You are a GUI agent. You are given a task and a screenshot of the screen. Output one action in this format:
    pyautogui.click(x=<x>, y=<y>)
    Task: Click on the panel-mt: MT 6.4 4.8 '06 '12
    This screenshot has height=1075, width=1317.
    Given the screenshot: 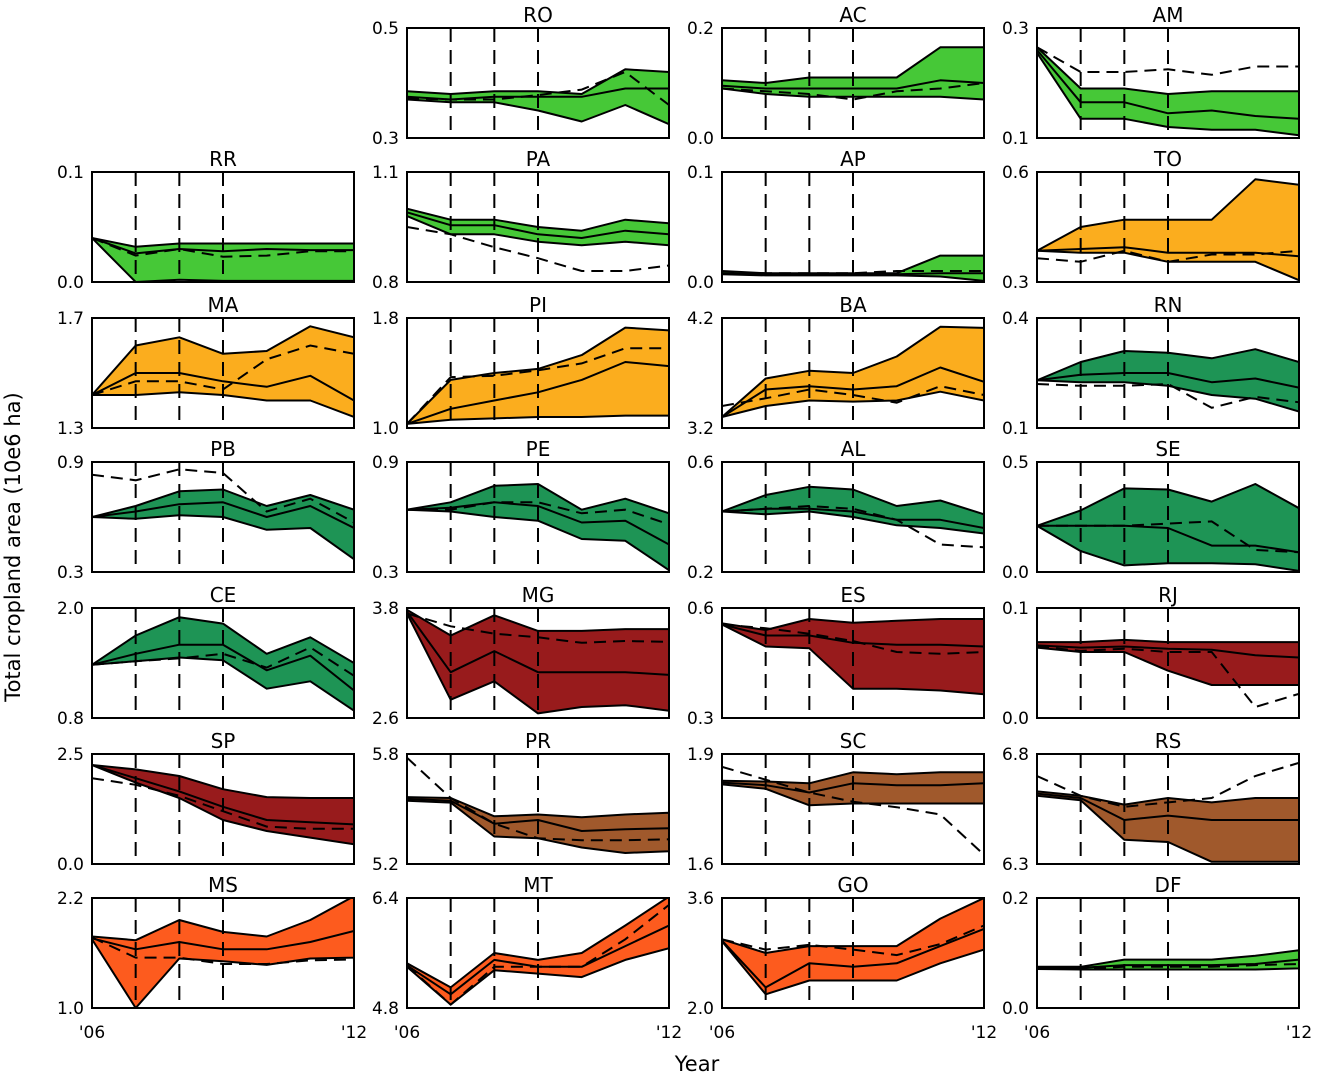 What is the action you would take?
    pyautogui.click(x=527, y=958)
    